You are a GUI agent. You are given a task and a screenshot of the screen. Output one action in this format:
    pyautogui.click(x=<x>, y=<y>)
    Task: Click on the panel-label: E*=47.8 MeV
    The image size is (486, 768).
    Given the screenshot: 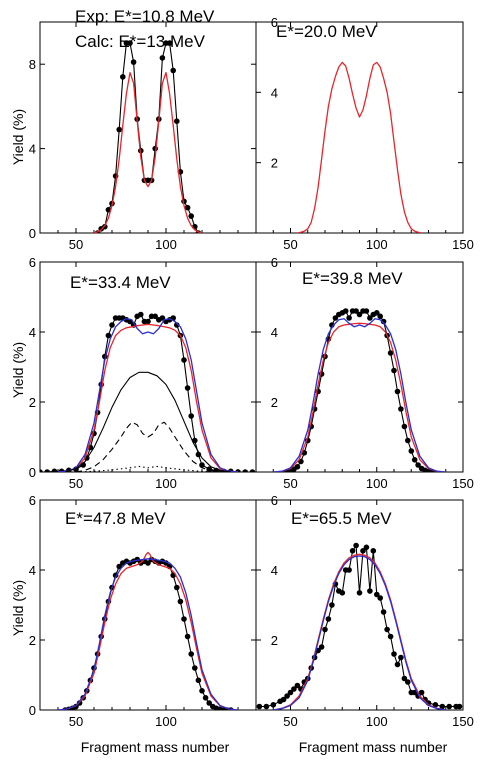 What is the action you would take?
    pyautogui.click(x=115, y=518)
    